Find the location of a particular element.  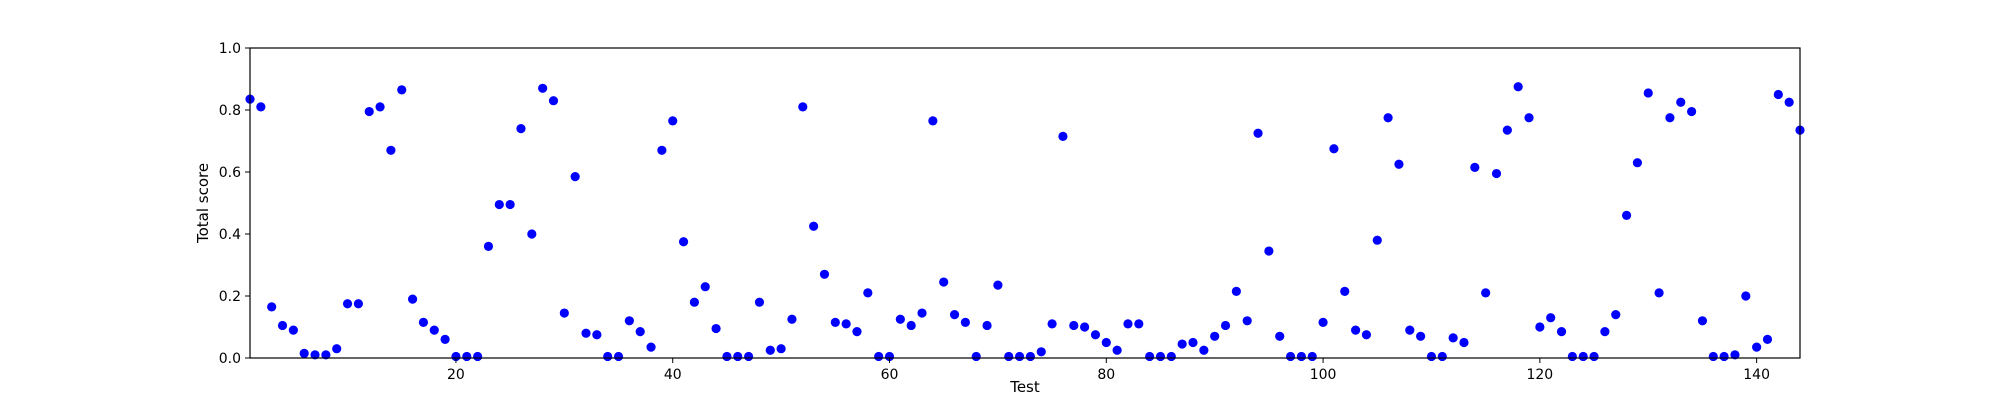

y-tick-label: 0.0 is located at coordinates (230, 359).